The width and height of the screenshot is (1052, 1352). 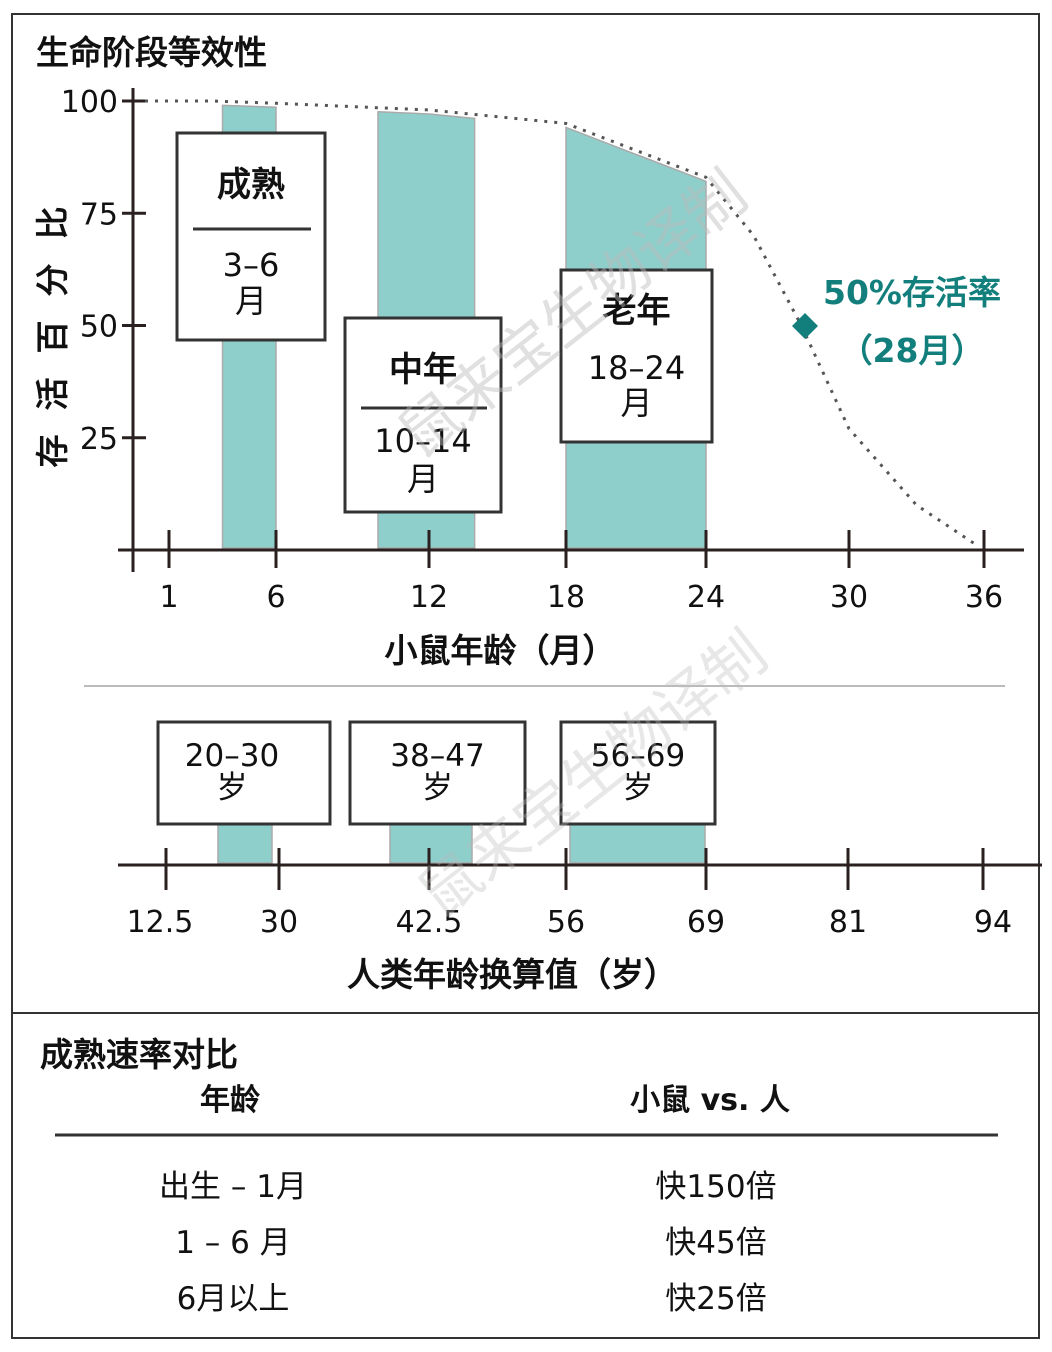 What do you see at coordinates (160, 922) in the screenshot?
I see `human-tick-label: 12.5` at bounding box center [160, 922].